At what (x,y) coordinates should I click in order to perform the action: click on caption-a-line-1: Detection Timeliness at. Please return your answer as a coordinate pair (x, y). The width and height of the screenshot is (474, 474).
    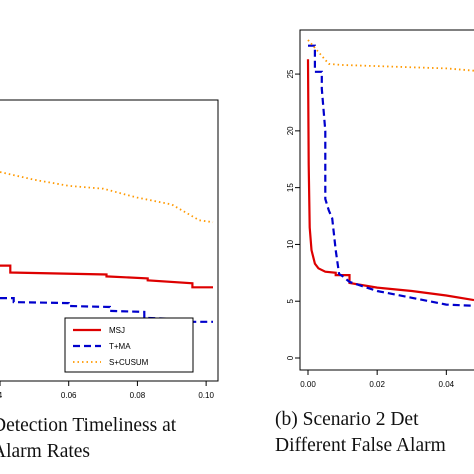
    Looking at the image, I should click on (88, 425).